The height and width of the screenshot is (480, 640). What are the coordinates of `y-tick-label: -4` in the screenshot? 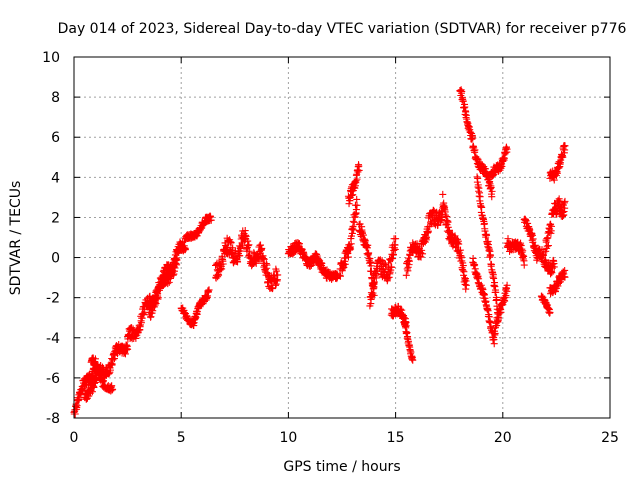 It's located at (53, 339).